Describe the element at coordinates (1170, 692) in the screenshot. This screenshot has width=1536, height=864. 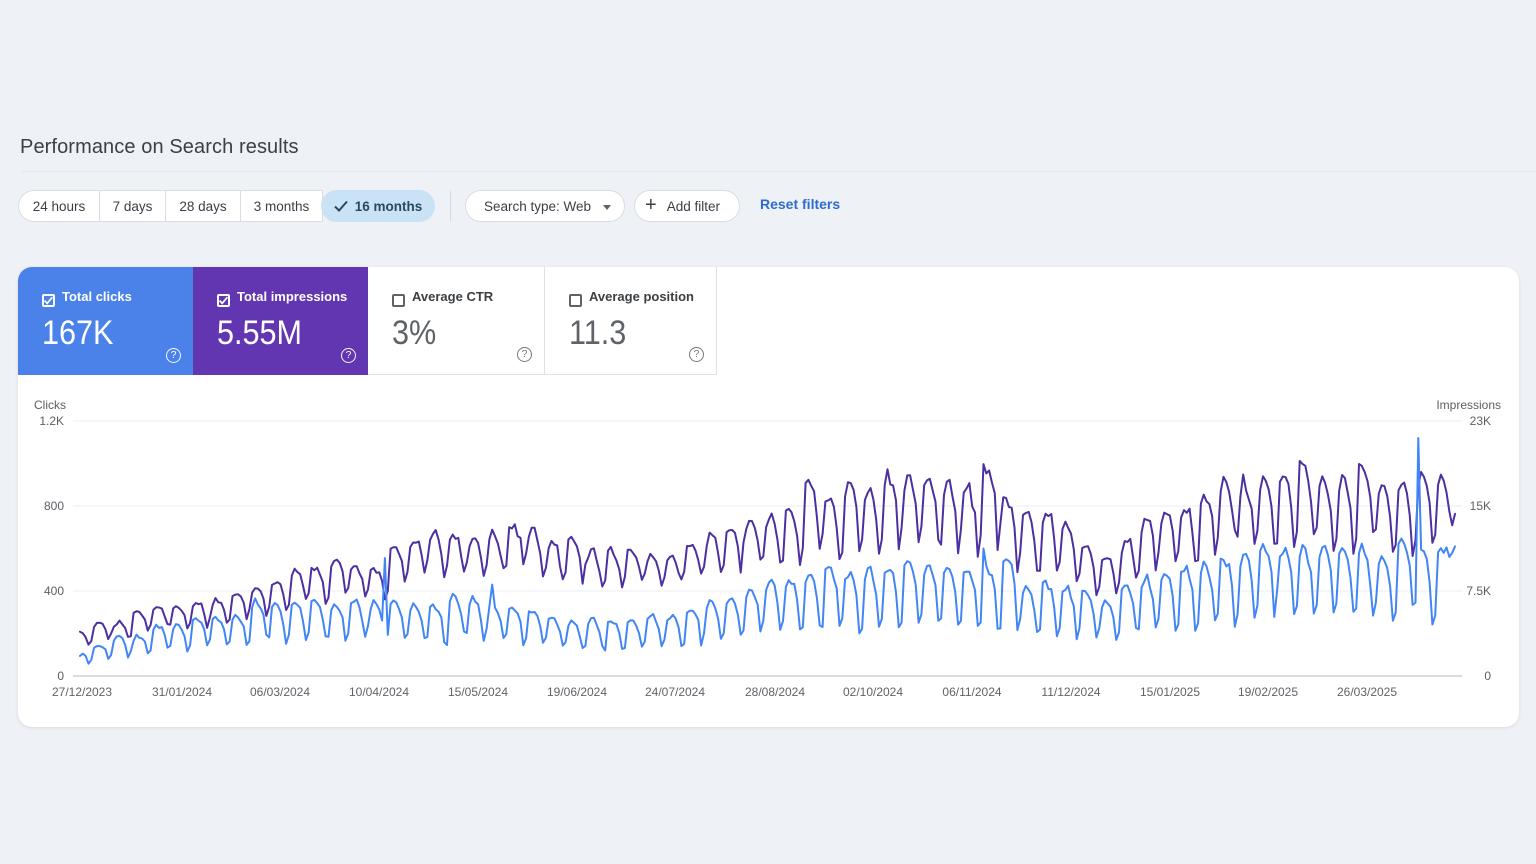
I see `svg-text: 15/01/2025` at that location.